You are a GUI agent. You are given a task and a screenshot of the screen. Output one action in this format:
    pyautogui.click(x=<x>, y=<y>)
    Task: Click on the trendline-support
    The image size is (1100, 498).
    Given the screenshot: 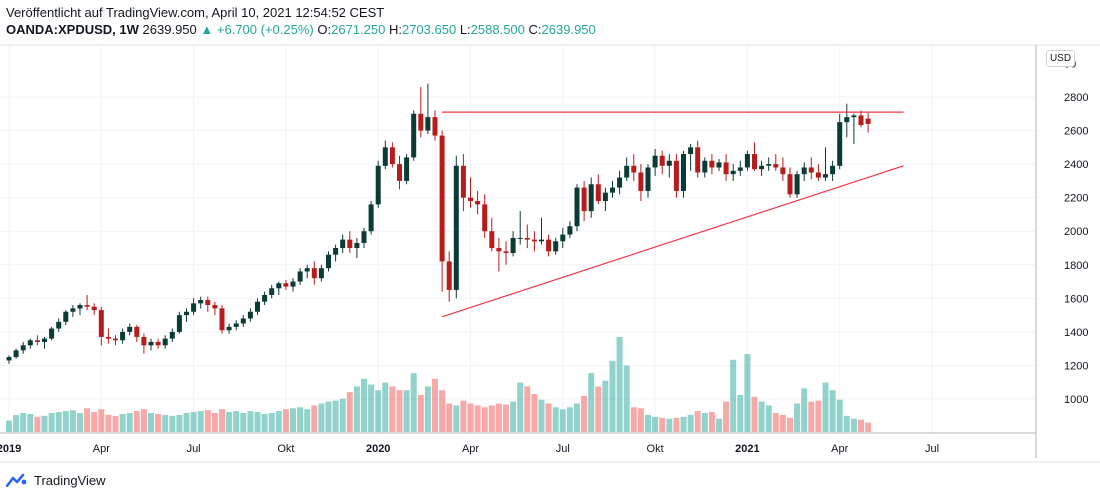 What is the action you would take?
    pyautogui.click(x=672, y=241)
    